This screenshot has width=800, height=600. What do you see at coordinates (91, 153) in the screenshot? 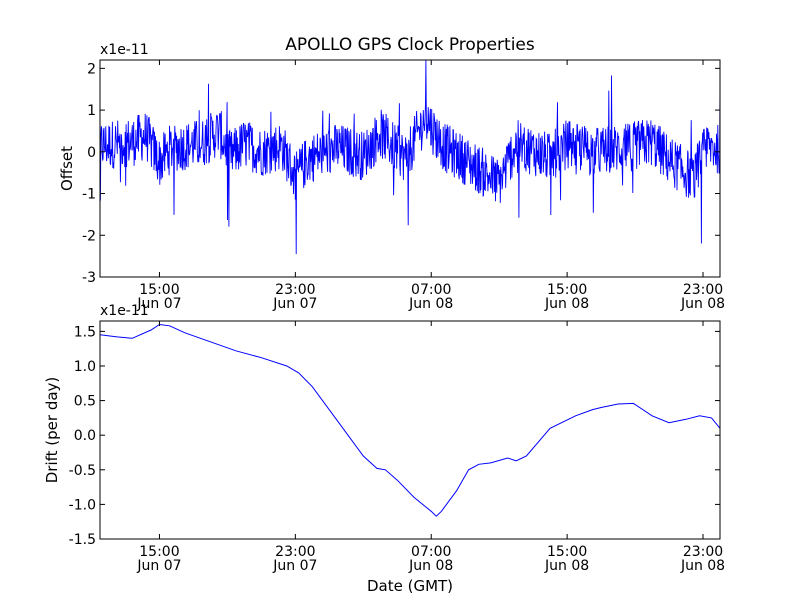
I see `offset-ytick-label: 0` at bounding box center [91, 153].